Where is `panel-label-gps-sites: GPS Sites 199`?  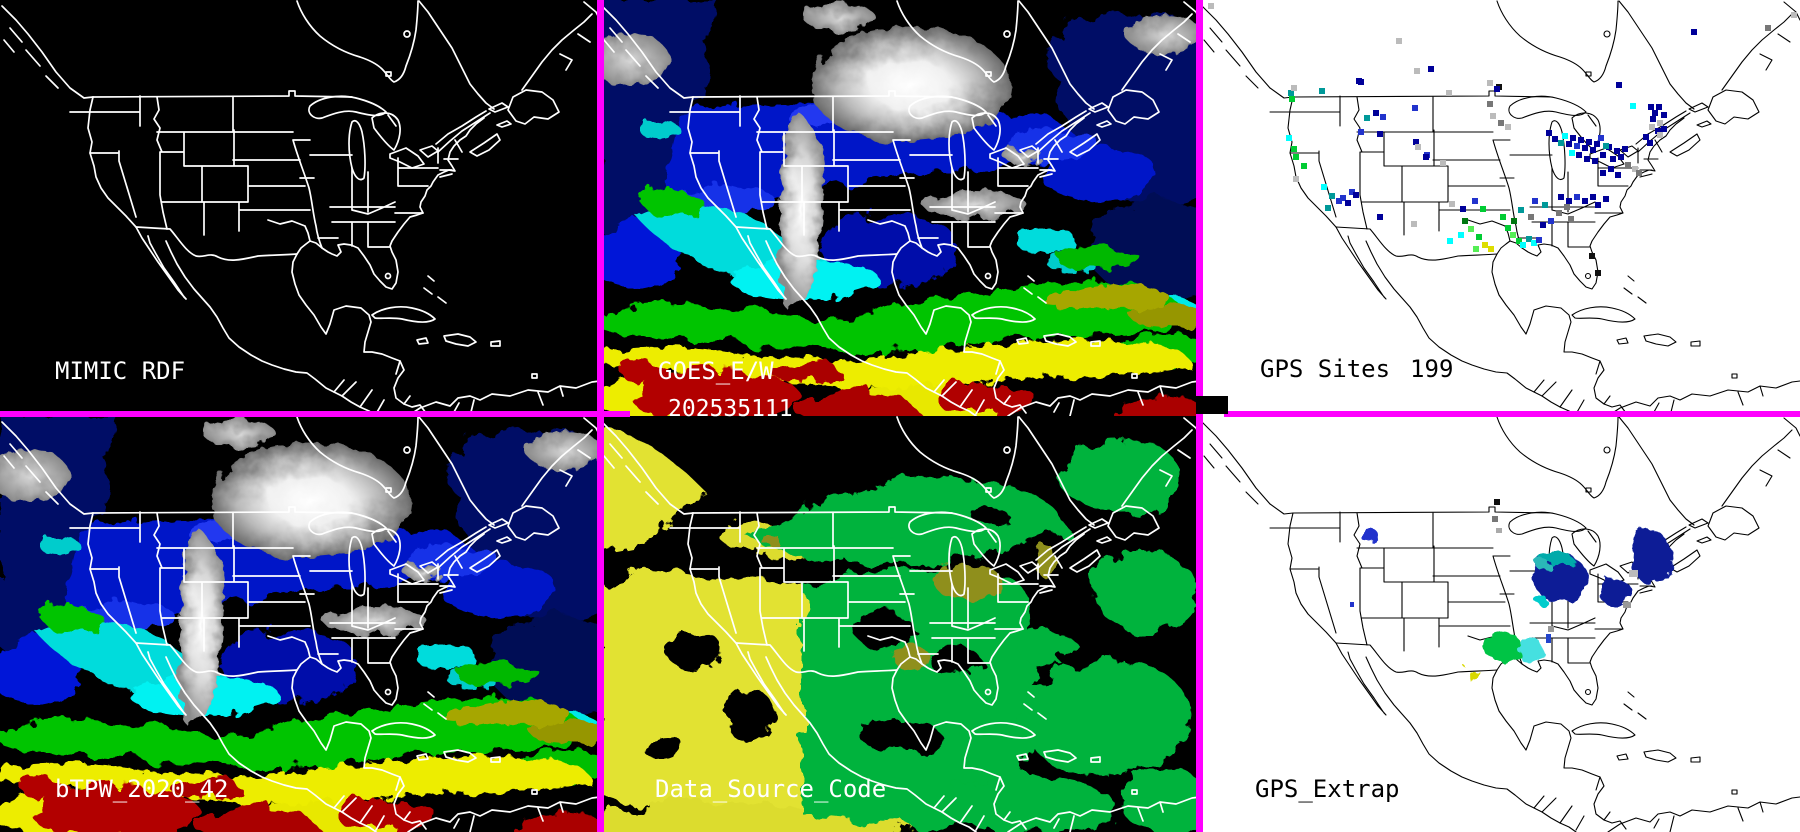
panel-label-gps-sites: GPS Sites 199 is located at coordinates (1356, 369).